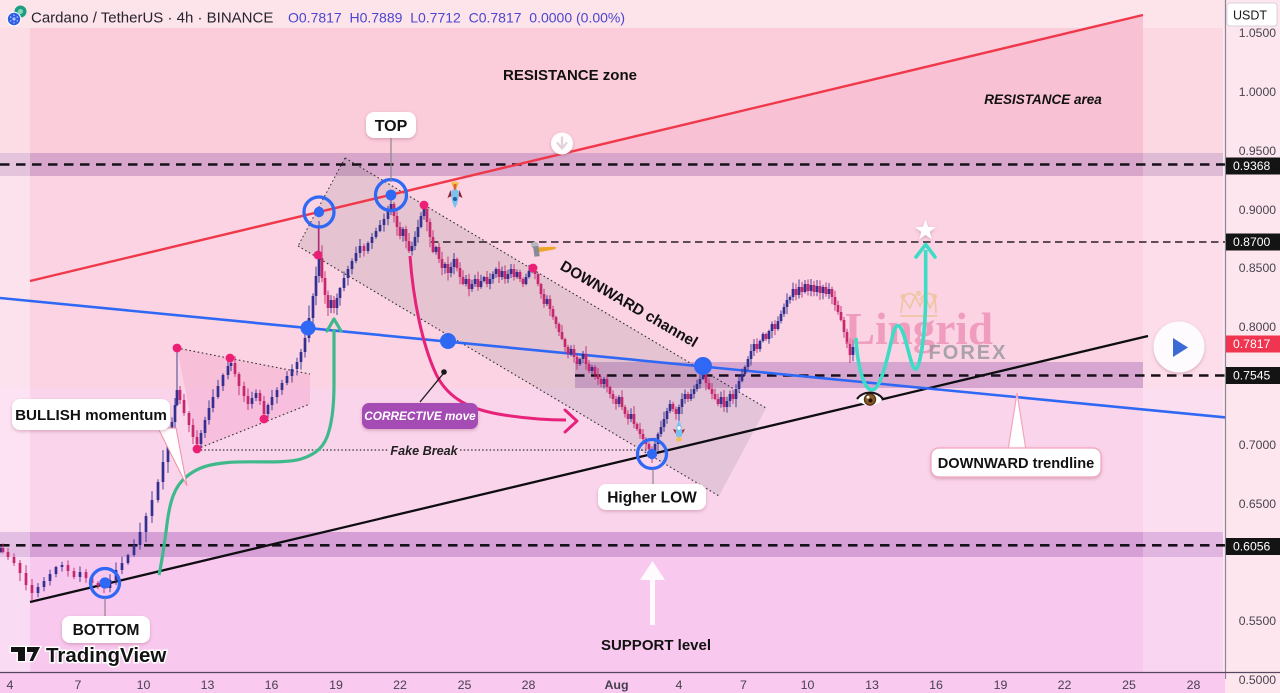  I want to click on svg-text: SUPPORT level, so click(656, 645).